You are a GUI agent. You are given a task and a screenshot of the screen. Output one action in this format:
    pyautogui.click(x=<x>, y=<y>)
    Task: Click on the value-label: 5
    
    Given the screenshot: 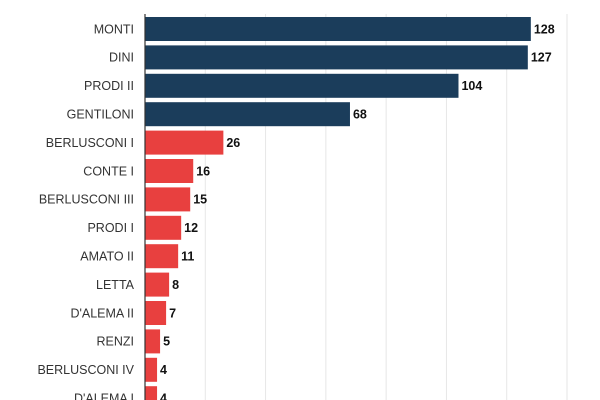 What is the action you would take?
    pyautogui.click(x=166, y=342)
    